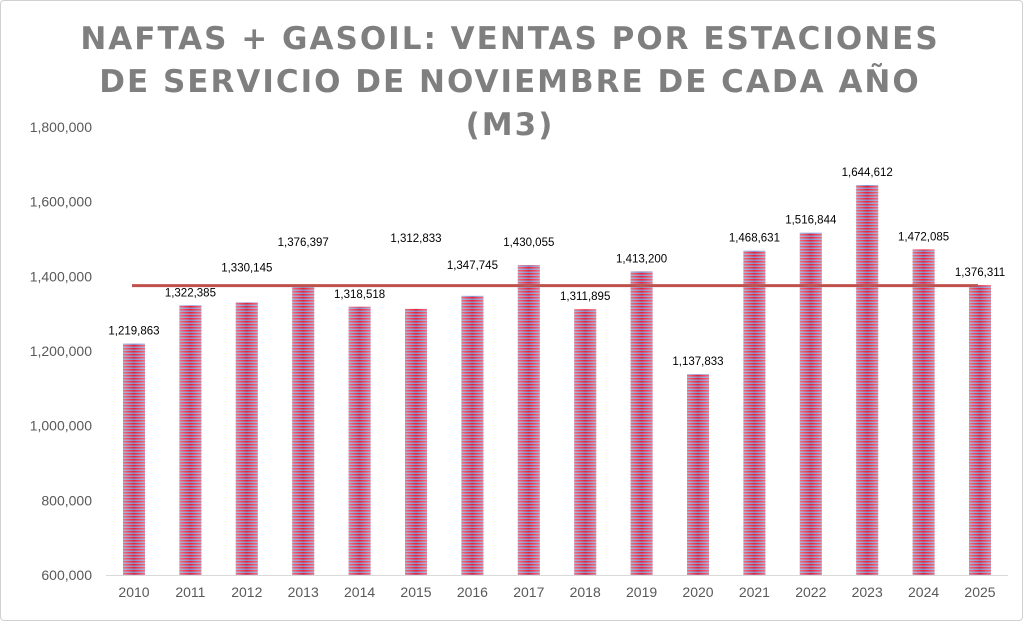  I want to click on x-tick-label: 2025, so click(979, 592).